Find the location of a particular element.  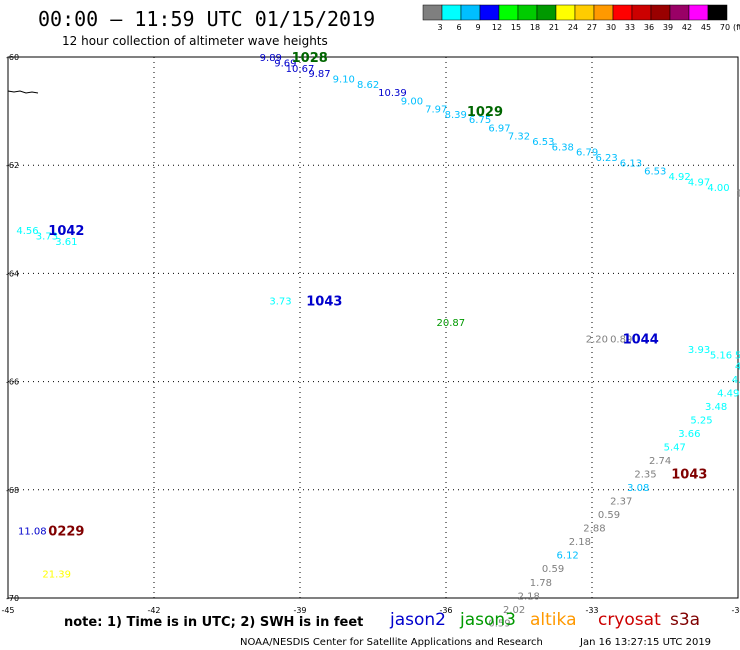

pass-time-label: 1028 is located at coordinates (310, 58).